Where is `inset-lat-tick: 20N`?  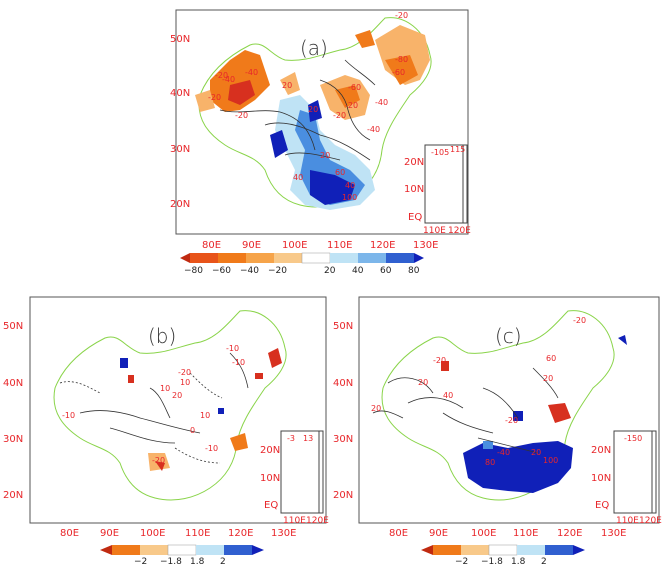 inset-lat-tick: 20N is located at coordinates (270, 450).